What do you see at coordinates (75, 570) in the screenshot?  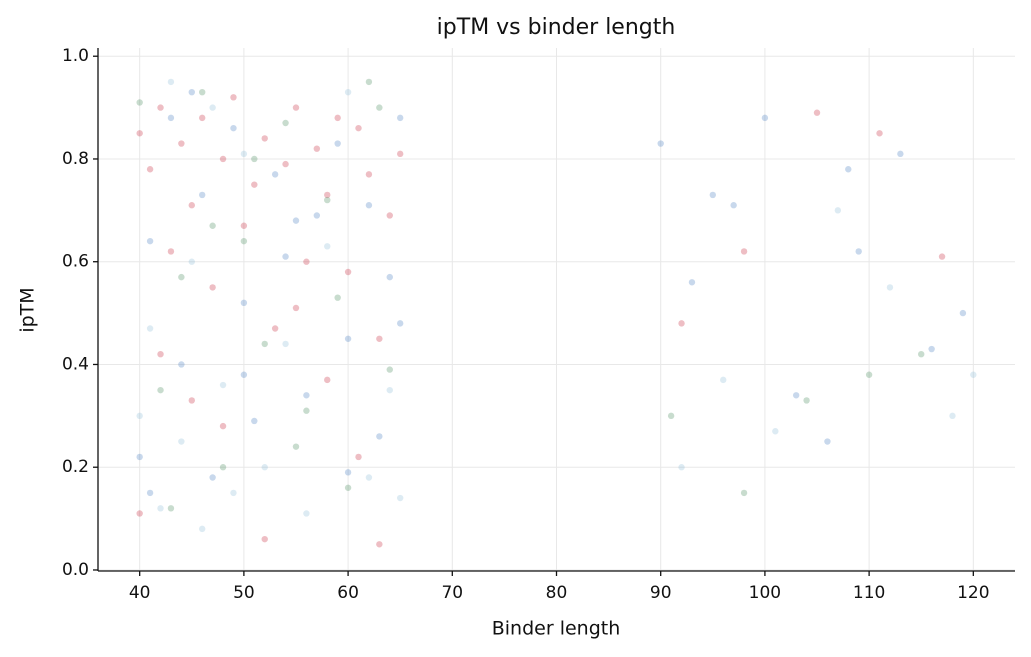 I see `y-tick-label: 0.0` at bounding box center [75, 570].